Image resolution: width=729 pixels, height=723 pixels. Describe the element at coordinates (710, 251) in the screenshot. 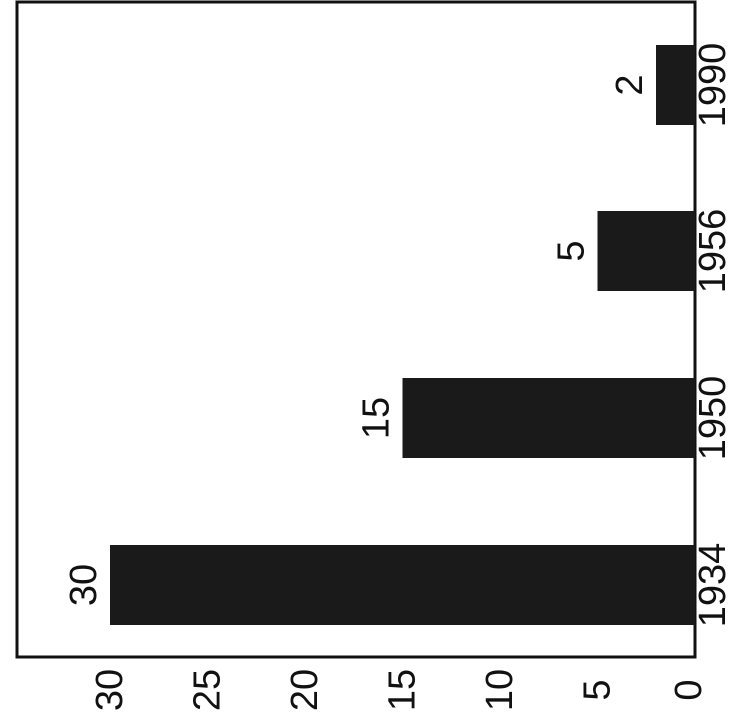

I see `category-label-1956: 1956` at that location.